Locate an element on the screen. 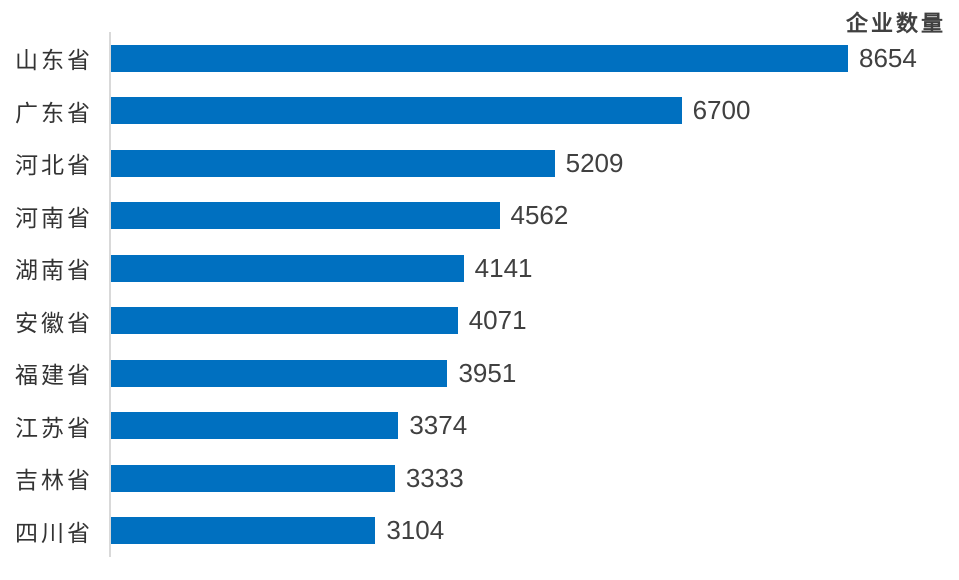 This screenshot has height=580, width=959. chart-row: 湖南省 4141 is located at coordinates (479, 268).